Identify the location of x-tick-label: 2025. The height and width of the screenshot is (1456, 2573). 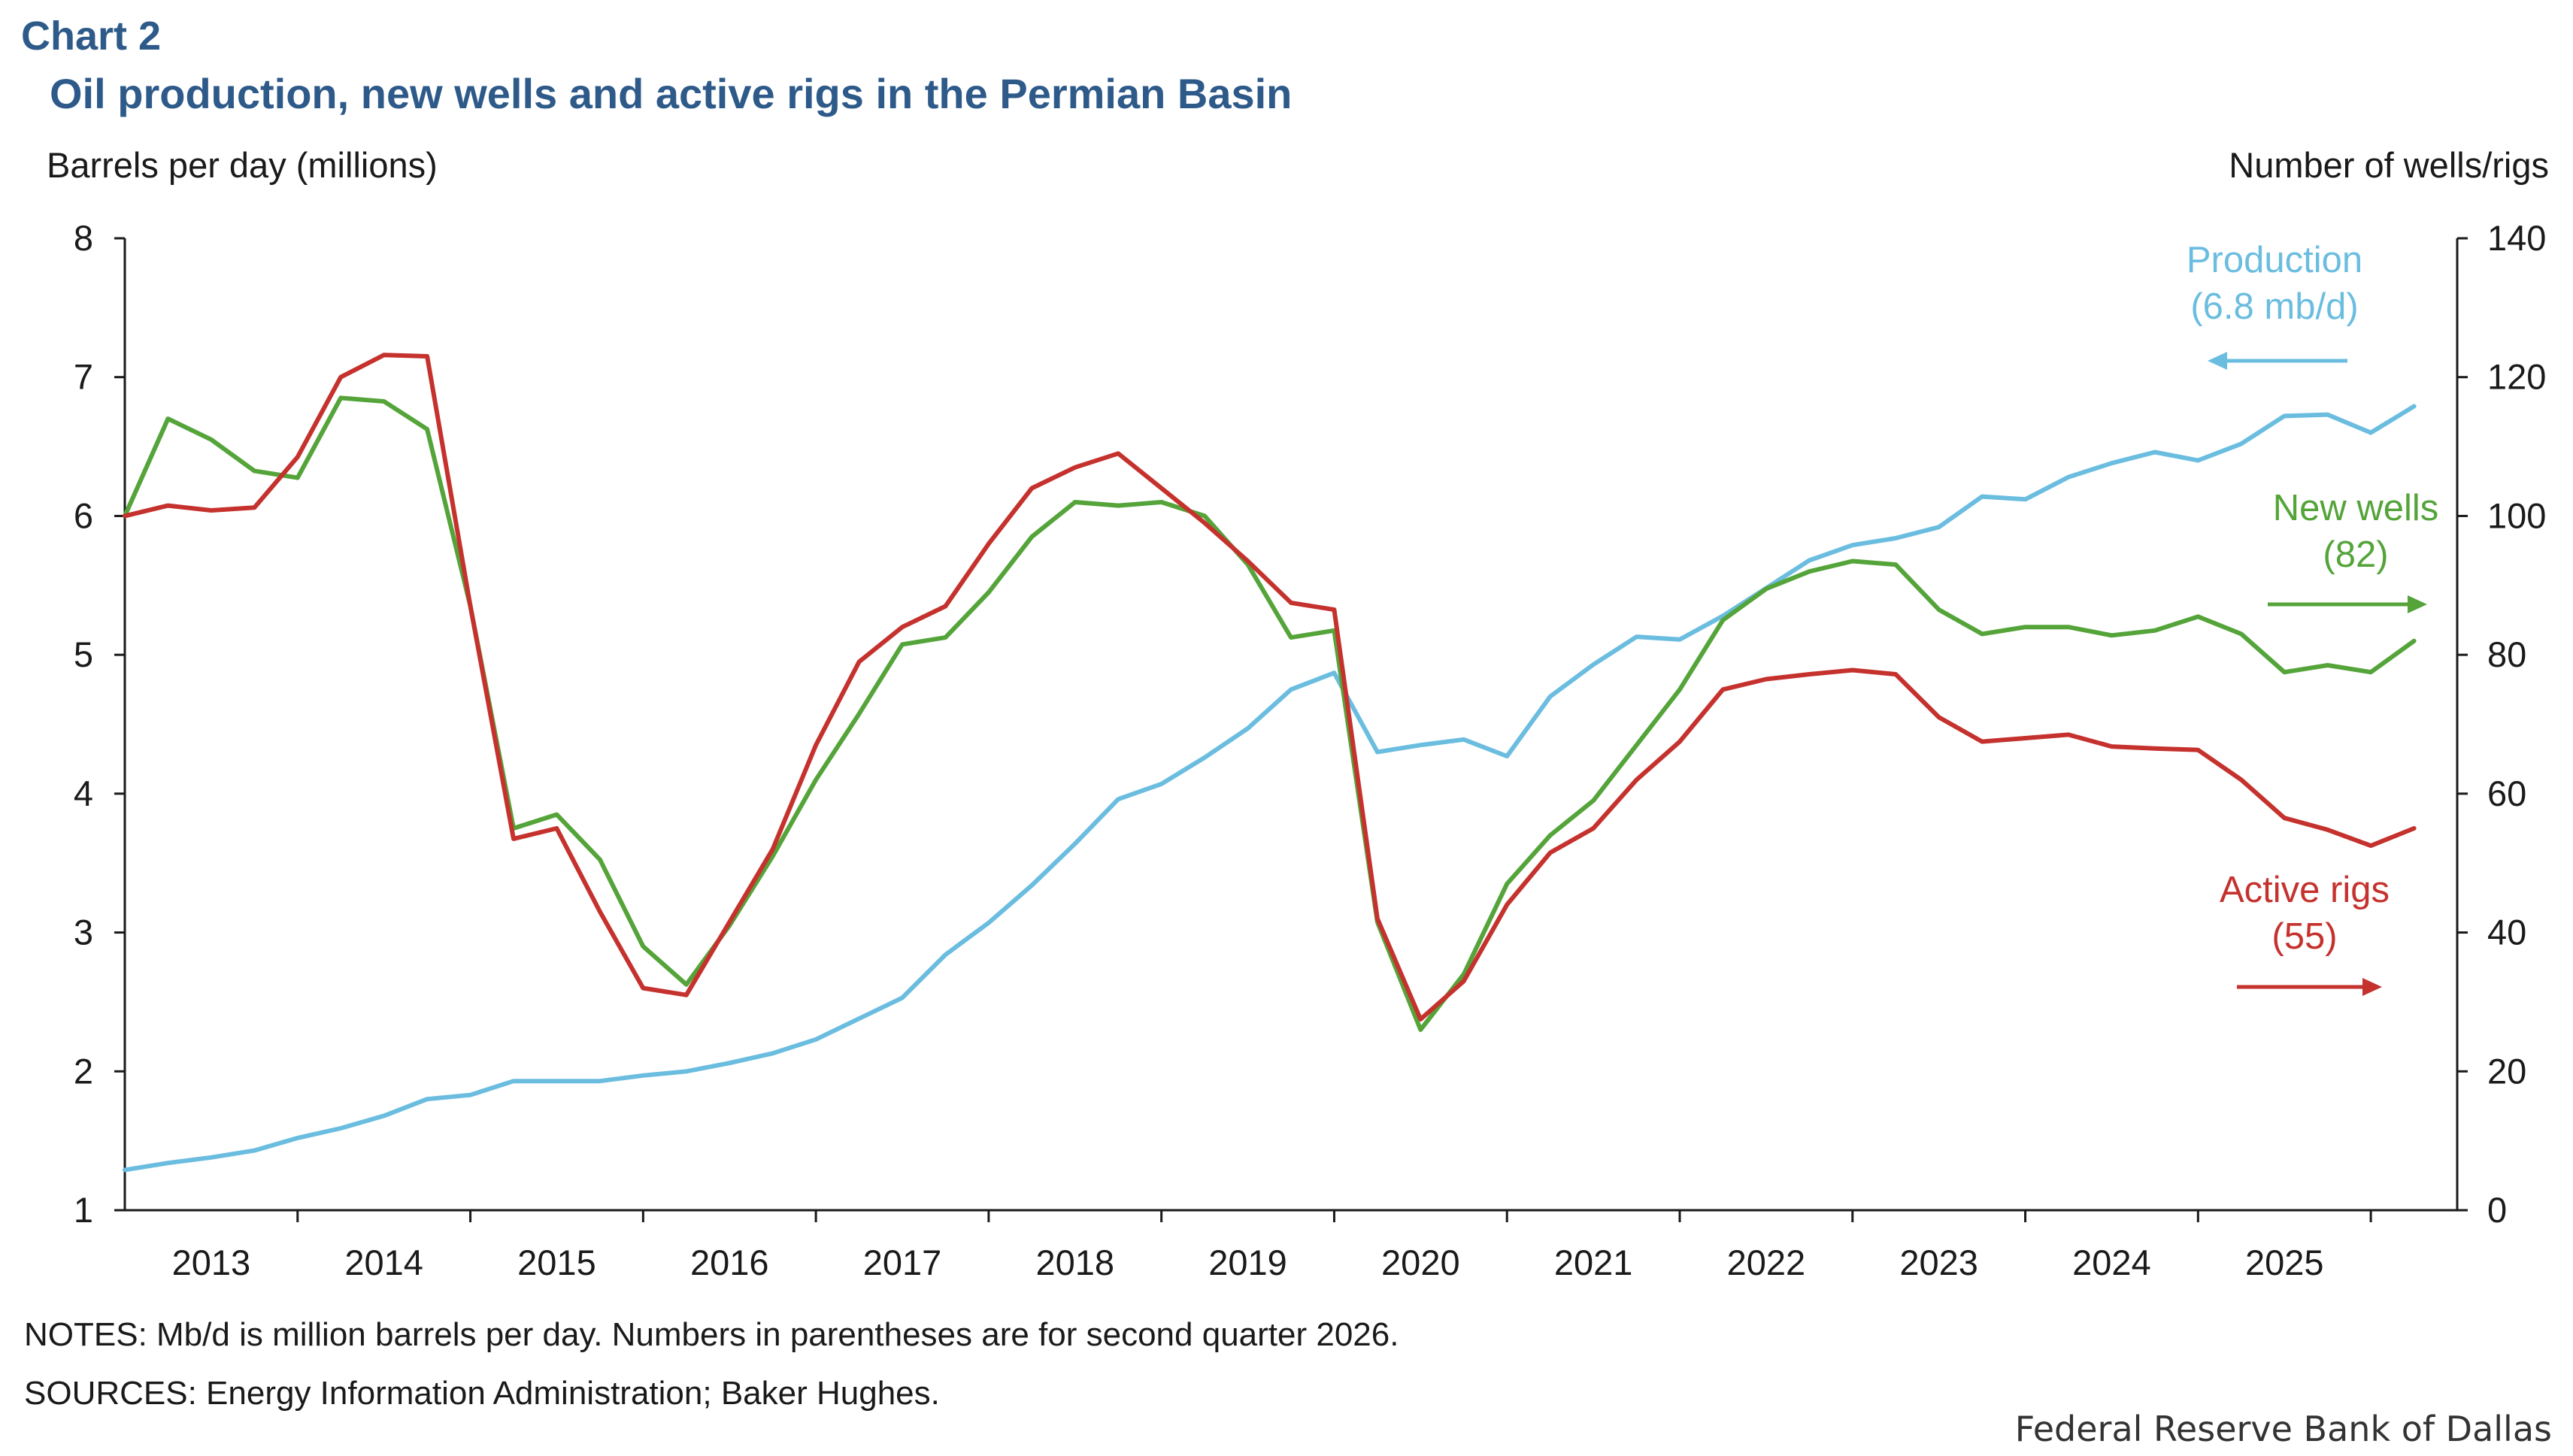
(2284, 1262).